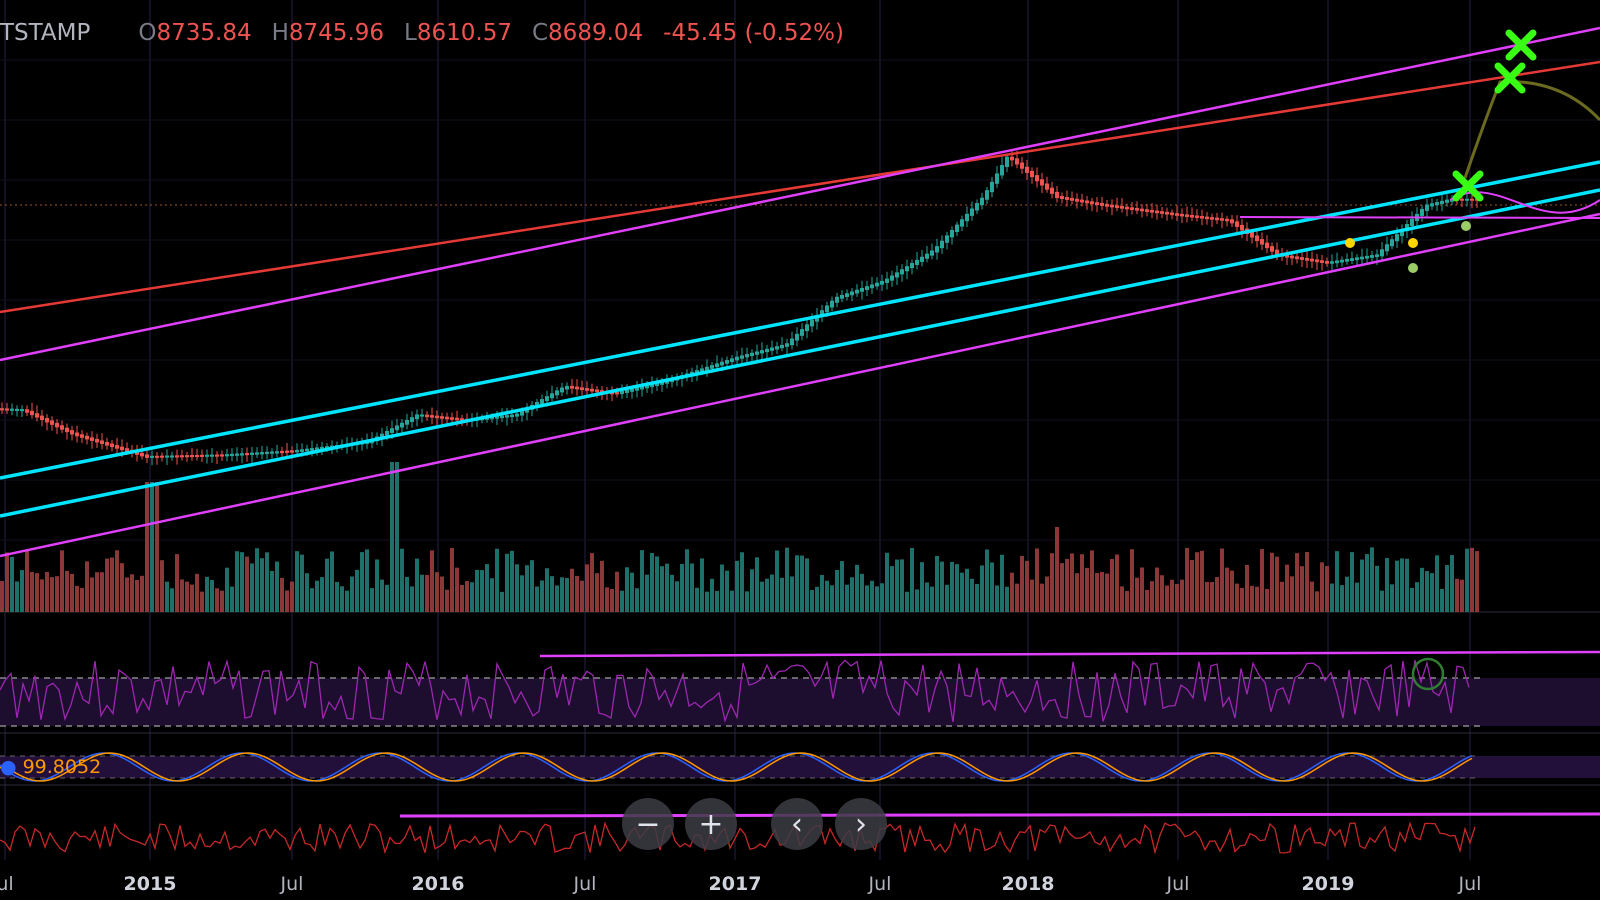 The height and width of the screenshot is (900, 1600). I want to click on minus-icon: −, so click(648, 824).